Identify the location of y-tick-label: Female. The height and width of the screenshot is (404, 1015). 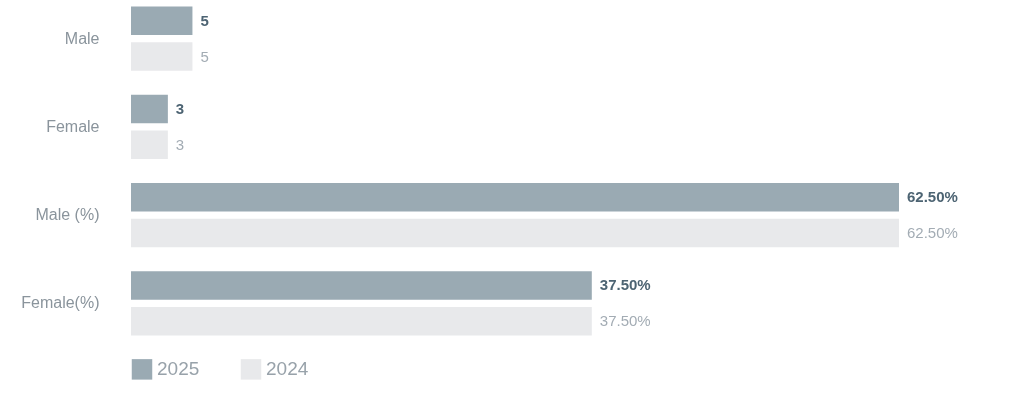
(73, 126).